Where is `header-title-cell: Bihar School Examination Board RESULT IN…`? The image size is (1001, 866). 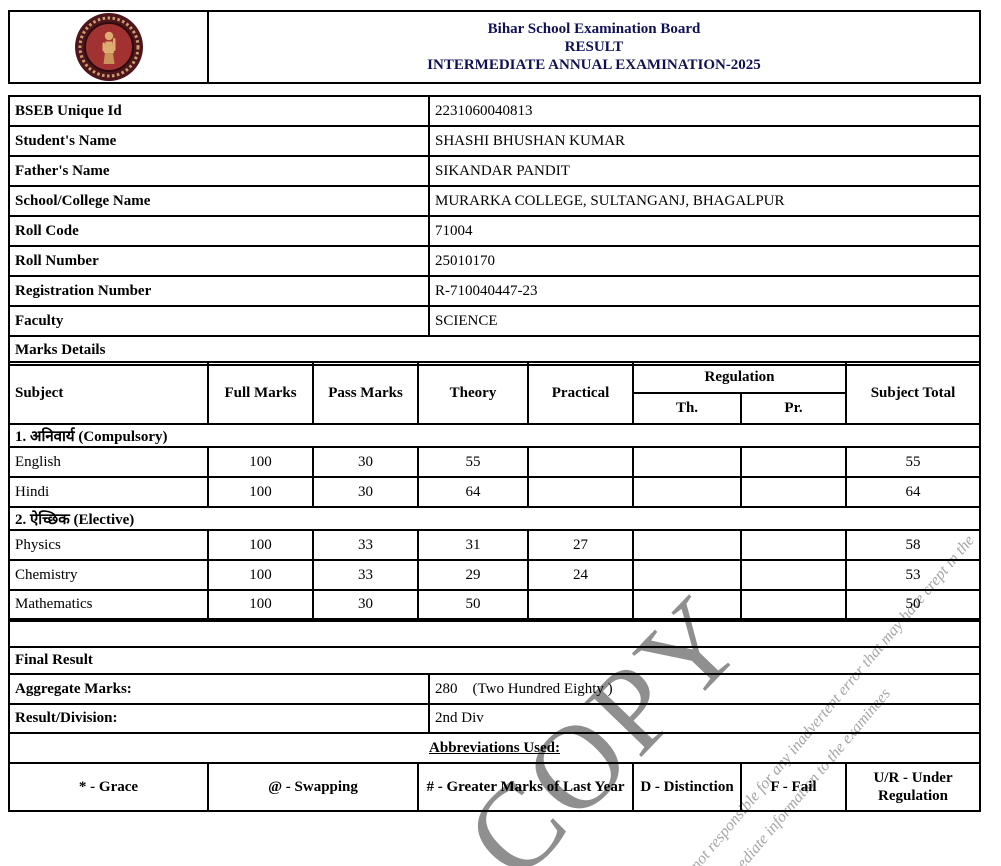 header-title-cell: Bihar School Examination Board RESULT IN… is located at coordinates (594, 47).